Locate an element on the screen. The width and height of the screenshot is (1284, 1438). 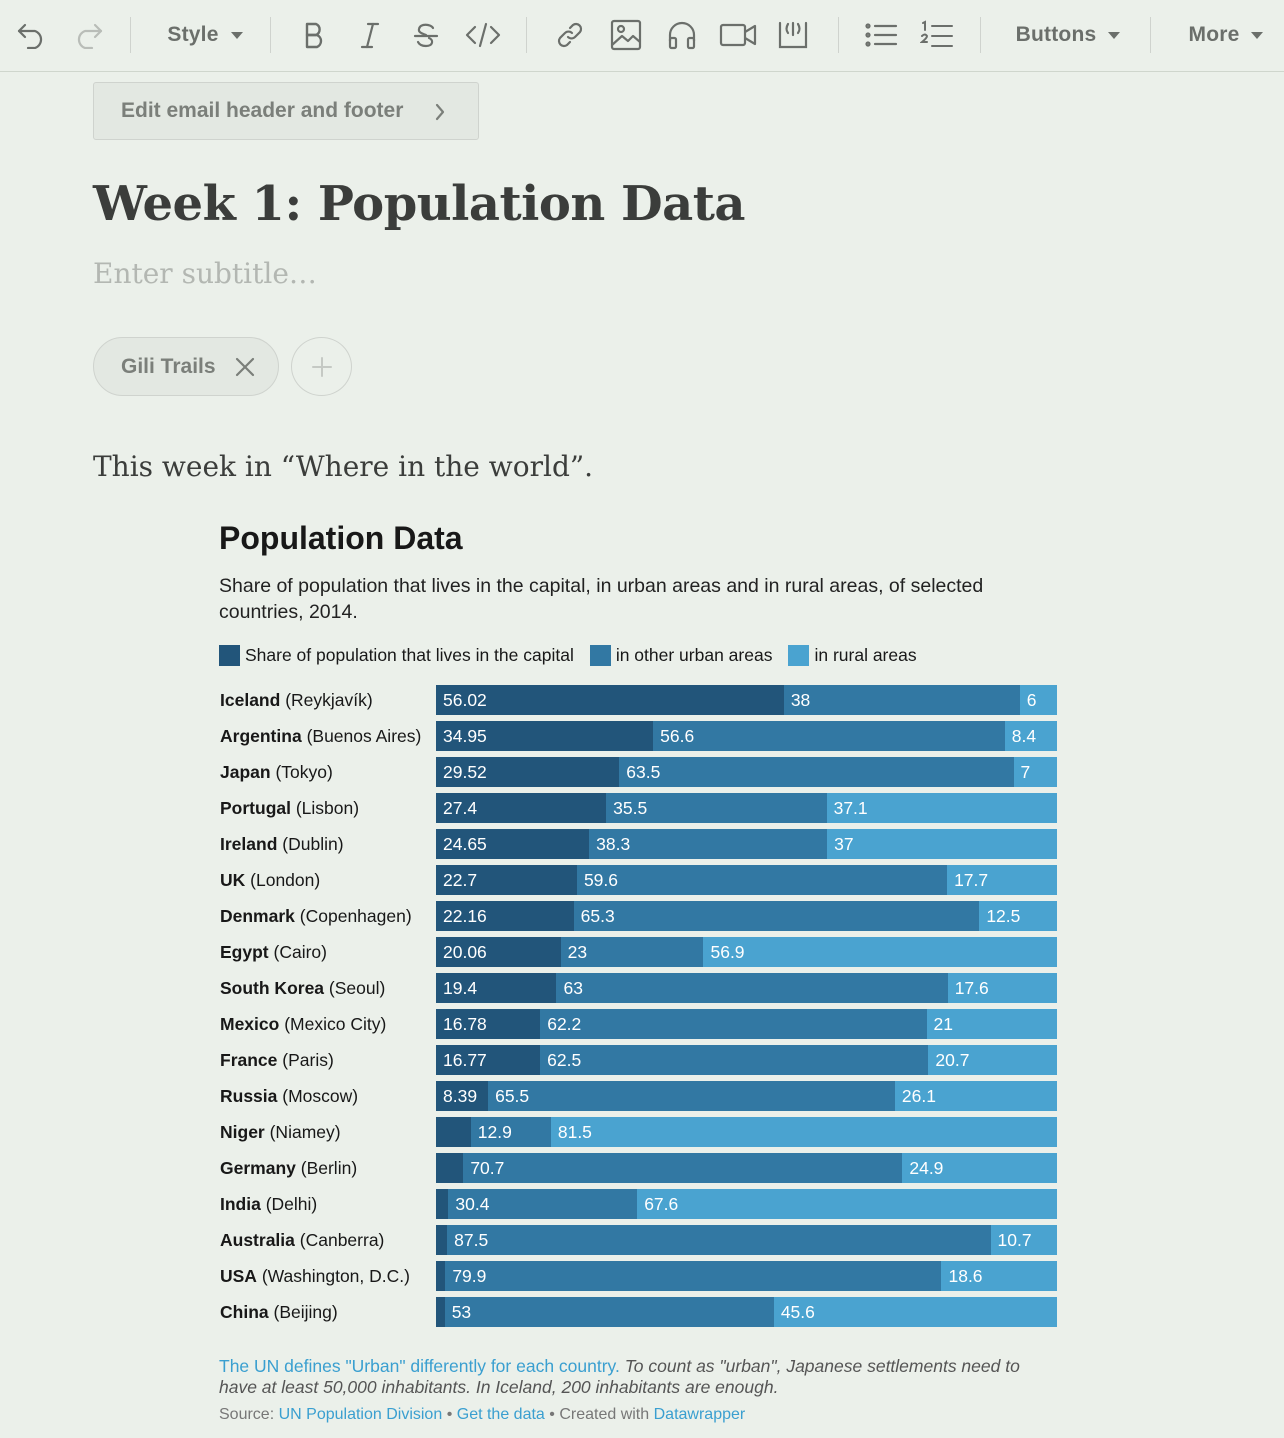
bar-value-label: 23 is located at coordinates (577, 952).